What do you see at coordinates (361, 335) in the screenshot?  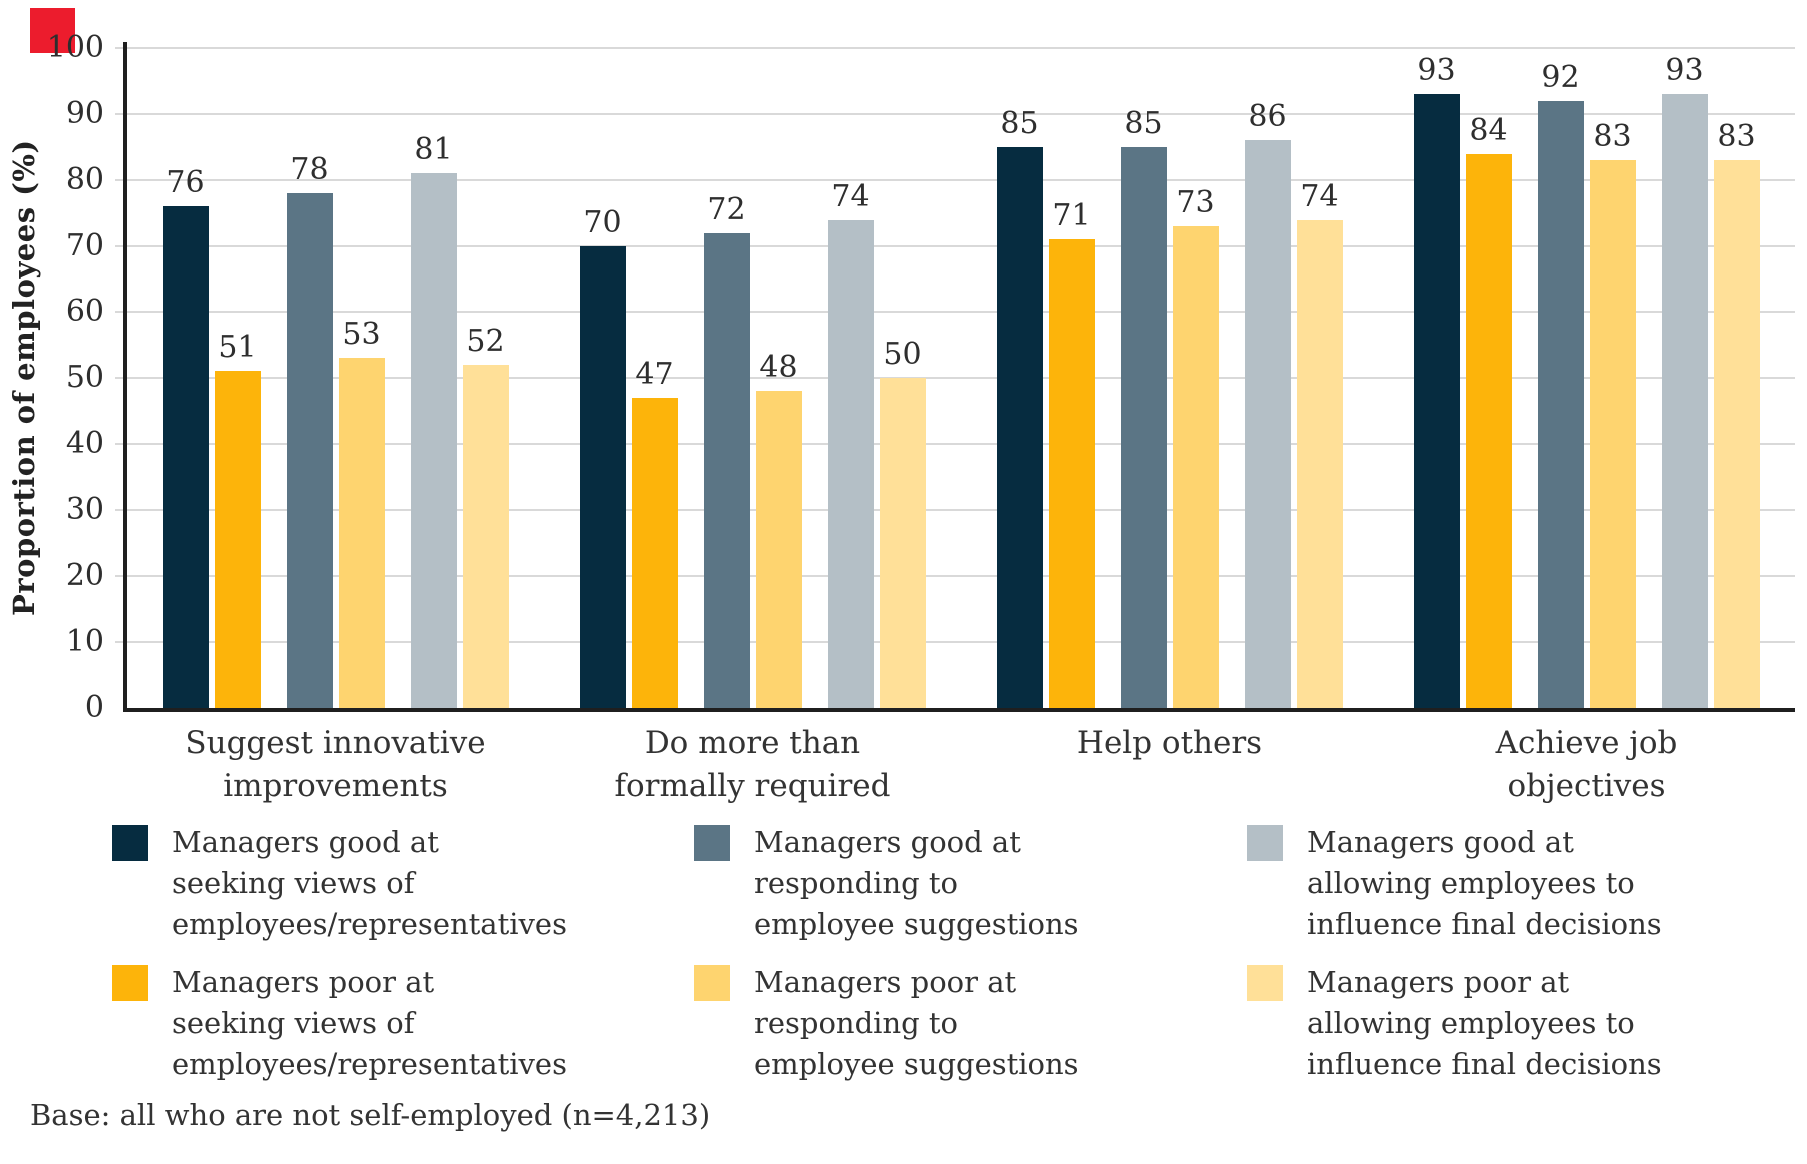 I see `bar-value-label: 53` at bounding box center [361, 335].